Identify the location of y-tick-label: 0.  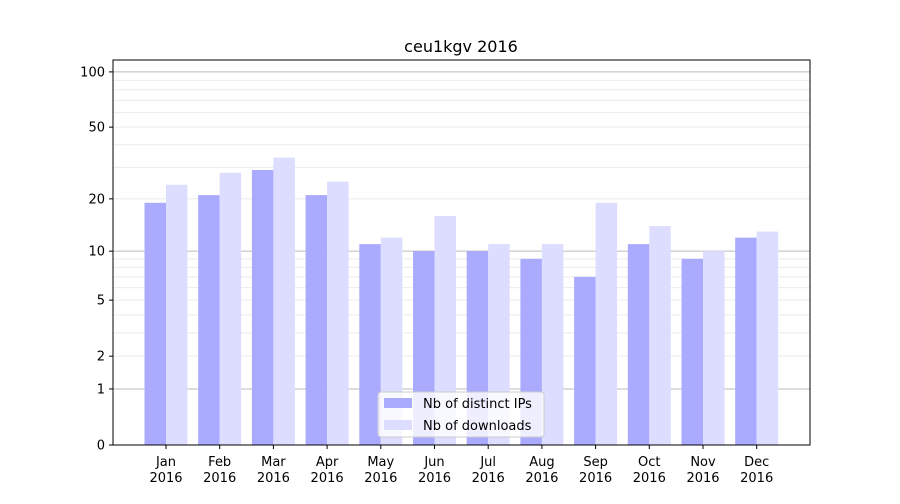
(101, 446).